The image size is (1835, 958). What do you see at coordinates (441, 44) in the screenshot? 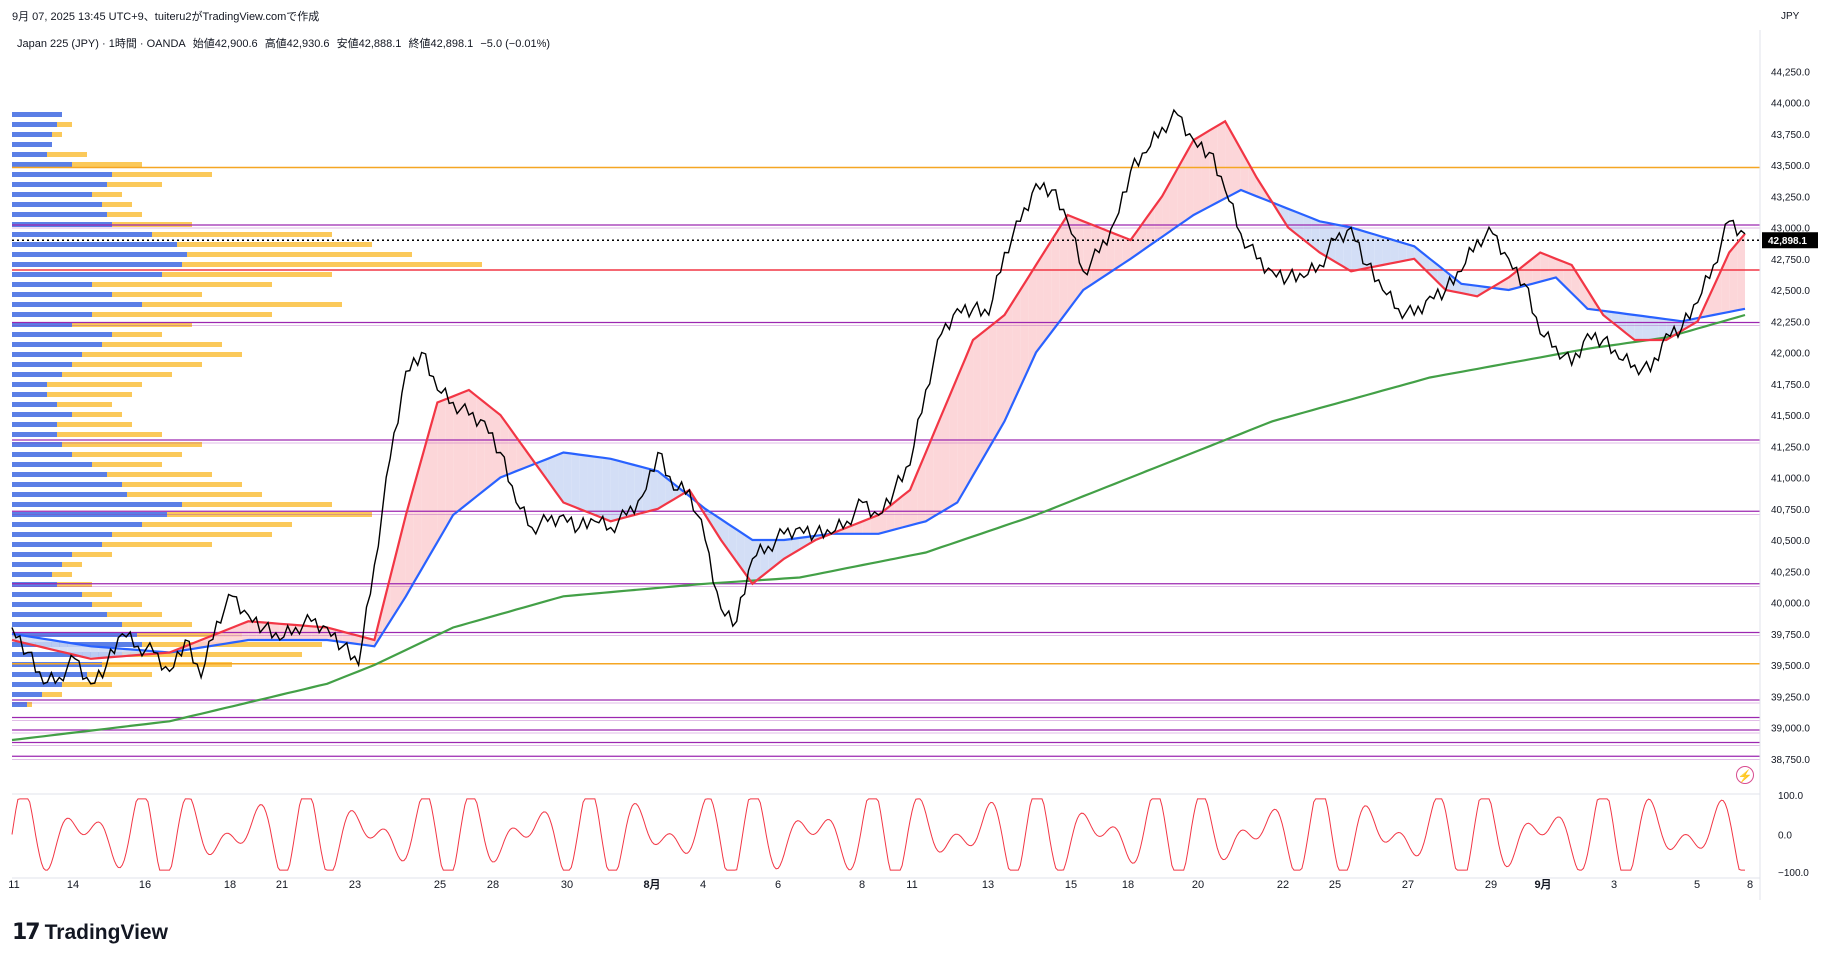
I see `ohlc-close: 終値42,898.1` at bounding box center [441, 44].